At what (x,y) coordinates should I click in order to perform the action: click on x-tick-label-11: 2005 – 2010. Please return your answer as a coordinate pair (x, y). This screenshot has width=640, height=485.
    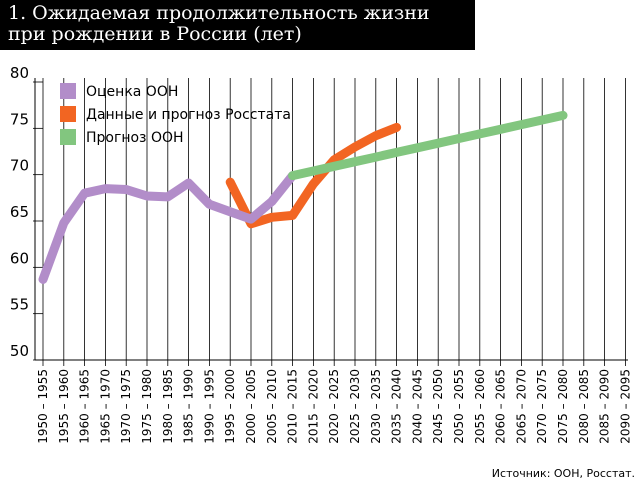
    Looking at the image, I should click on (272, 406).